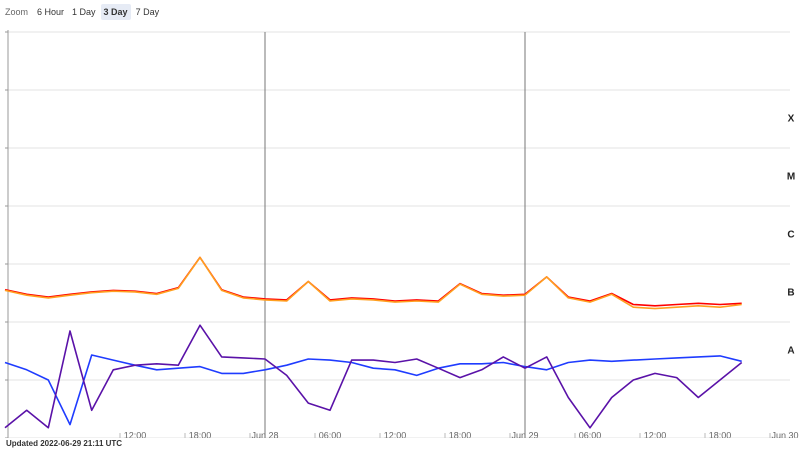 The height and width of the screenshot is (450, 800). I want to click on zoom-bar: Zoom 6 Hour 1 Day 3 Day 7 Day, so click(83, 12).